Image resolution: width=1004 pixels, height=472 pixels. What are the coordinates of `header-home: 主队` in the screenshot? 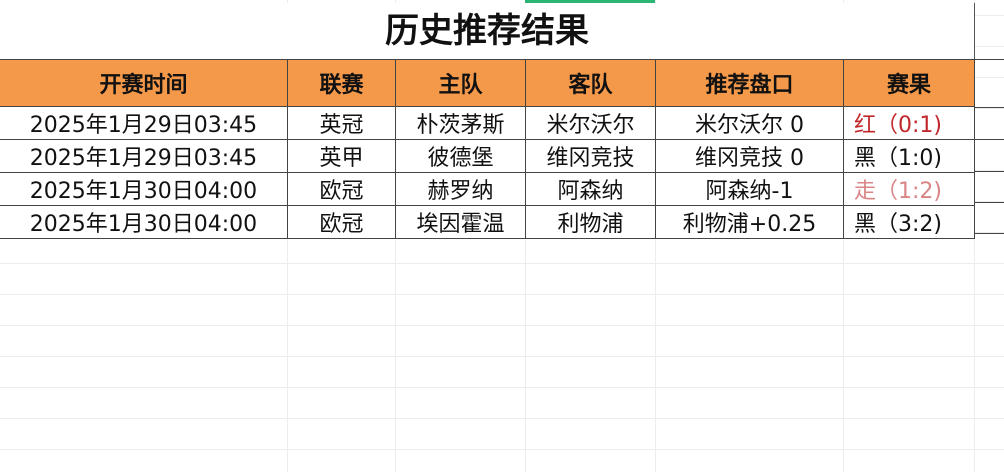 It's located at (460, 83).